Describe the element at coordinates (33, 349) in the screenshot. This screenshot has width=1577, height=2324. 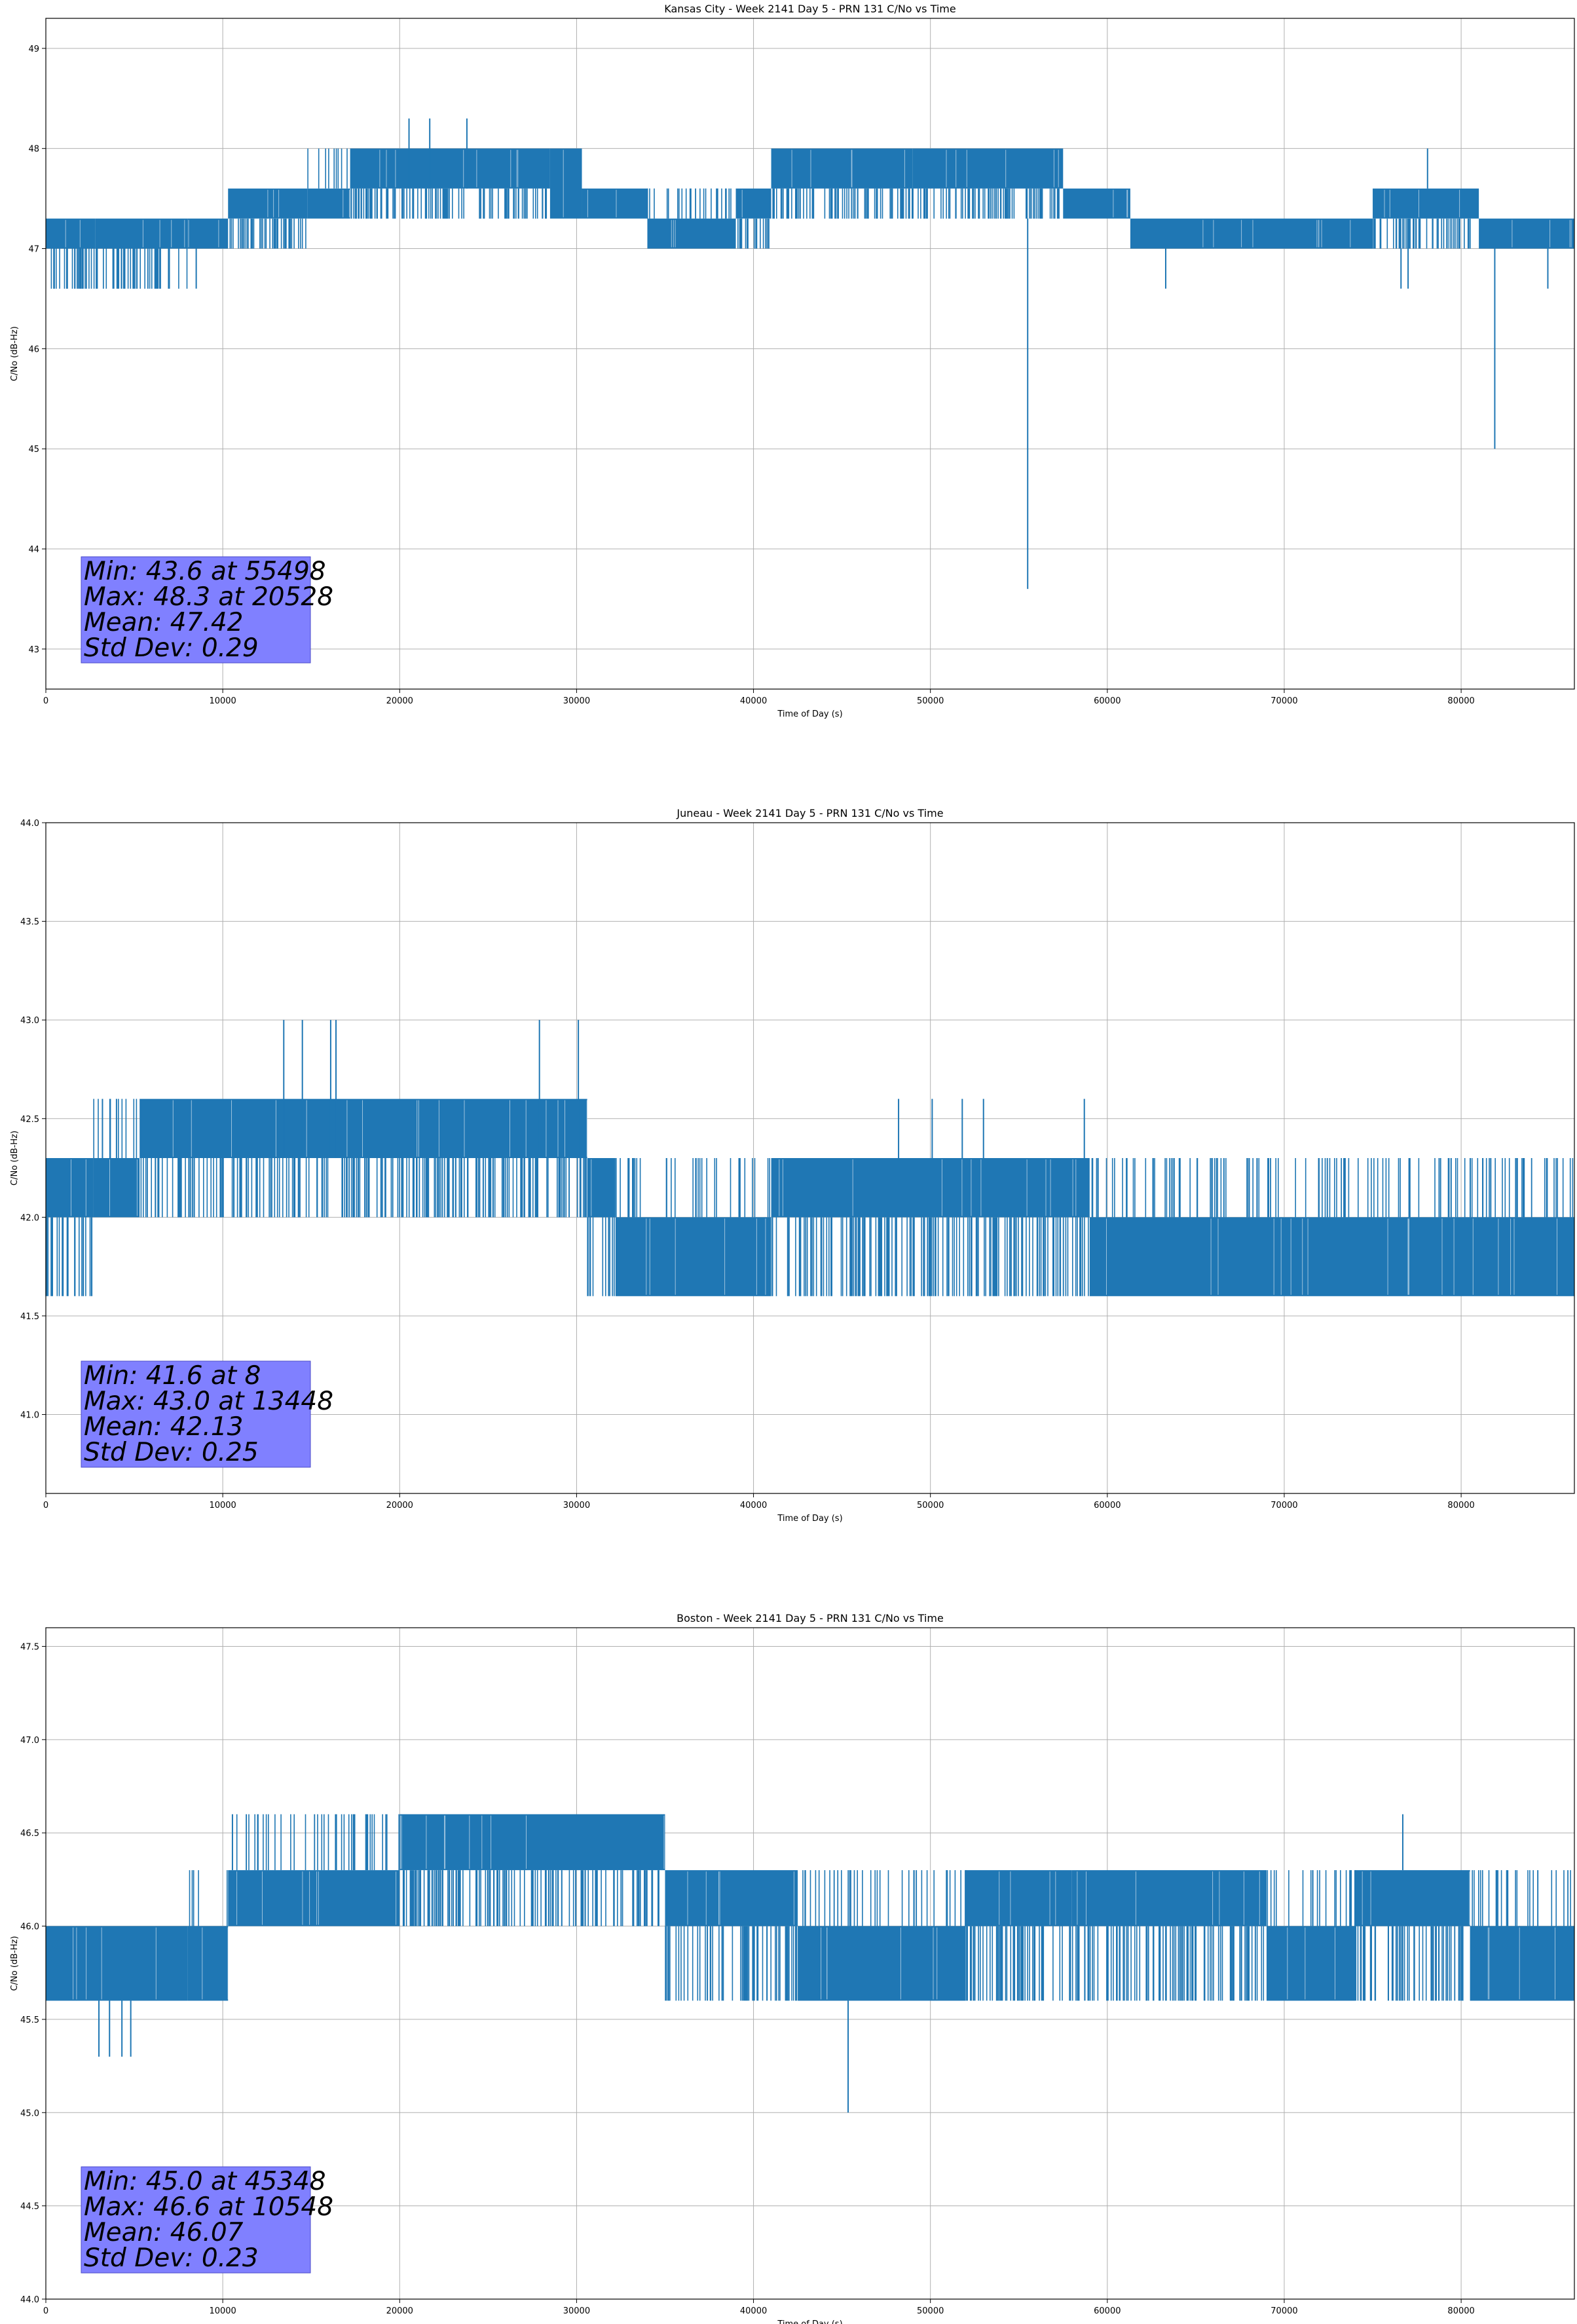
I see `y-tick-label: 46` at that location.